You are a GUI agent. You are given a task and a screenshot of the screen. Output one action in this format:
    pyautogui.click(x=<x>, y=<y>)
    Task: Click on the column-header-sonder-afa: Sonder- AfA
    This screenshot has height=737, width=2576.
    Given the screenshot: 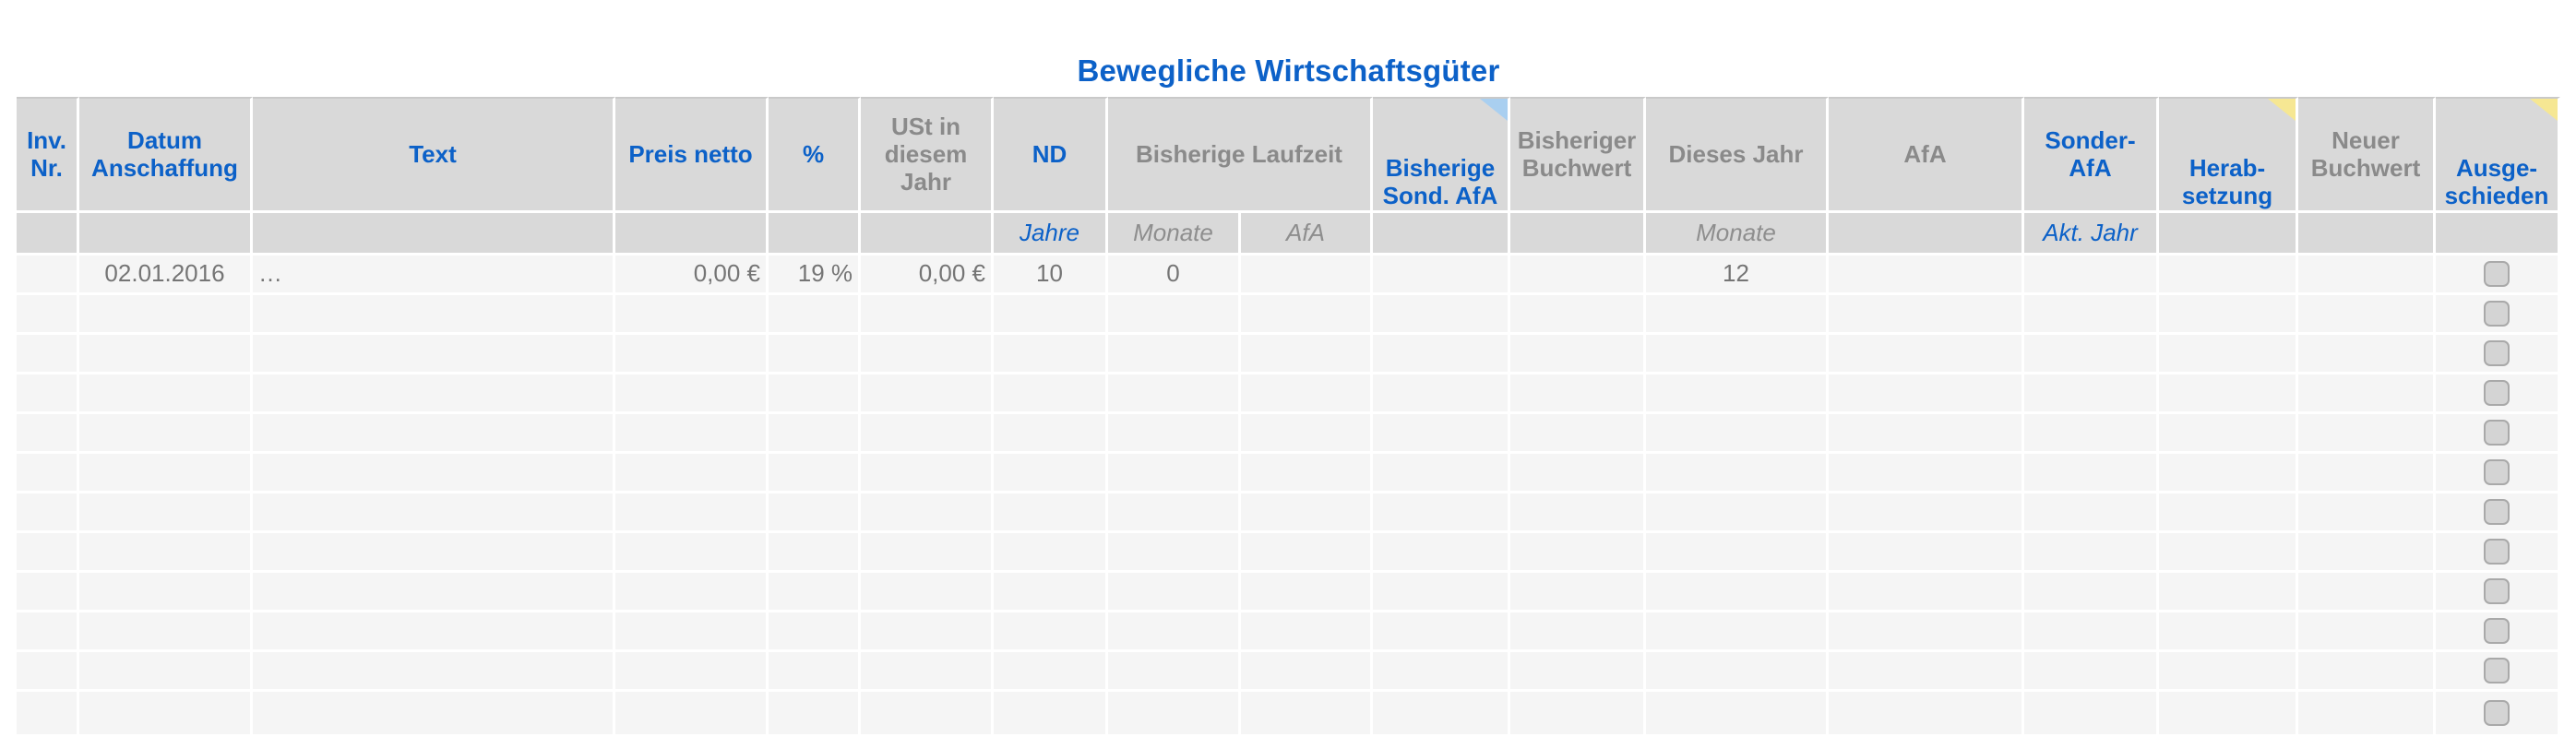 What is the action you would take?
    pyautogui.click(x=2091, y=155)
    